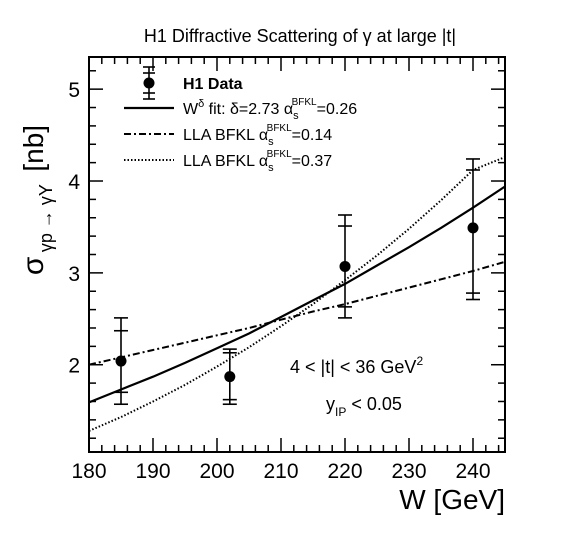 The height and width of the screenshot is (538, 567). I want to click on legend-label-data: H1 Data, so click(213, 84).